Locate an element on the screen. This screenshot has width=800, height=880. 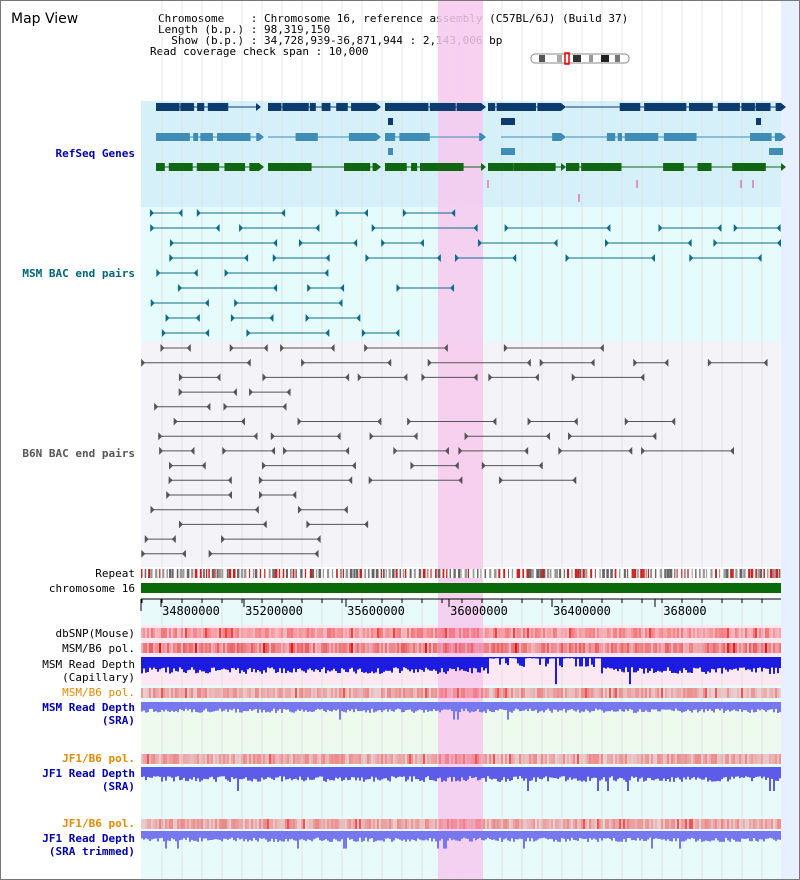
refseq-genes-track is located at coordinates (471, 152).